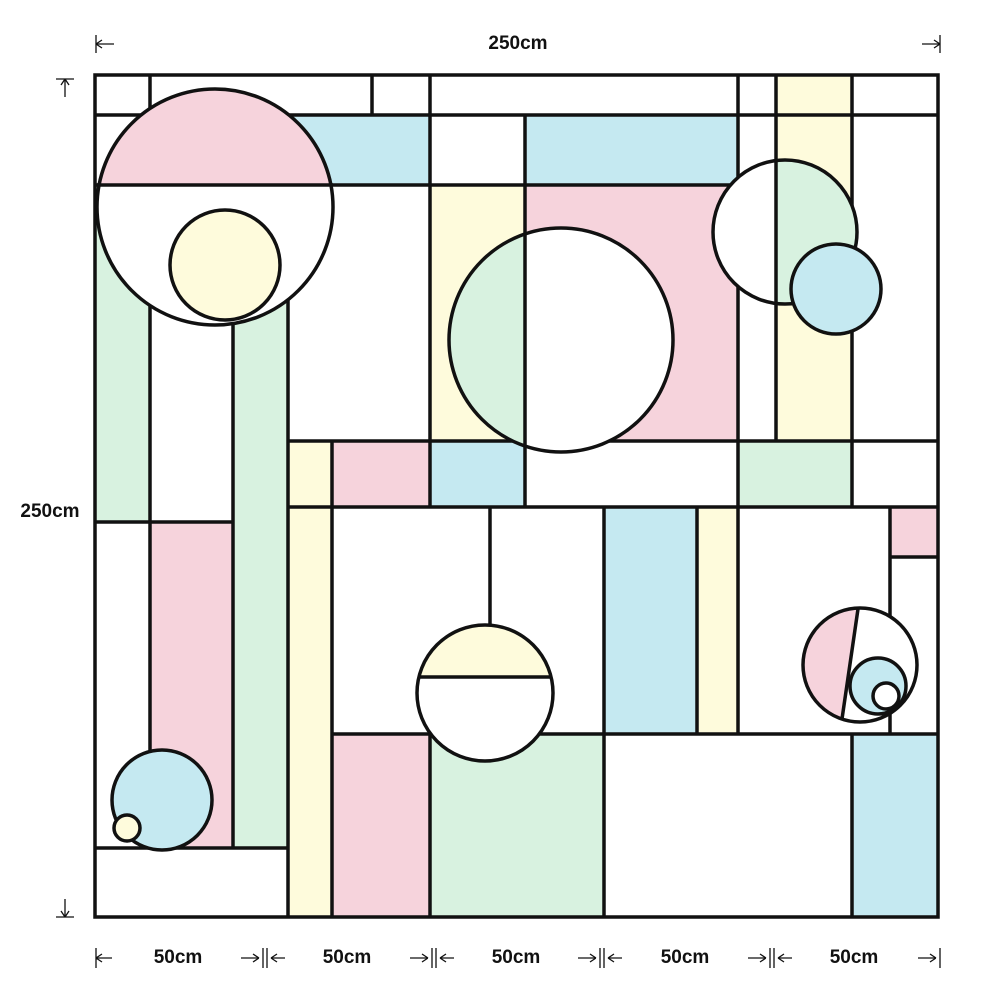 The width and height of the screenshot is (1000, 1001). What do you see at coordinates (49, 511) in the screenshot?
I see `height-label: 250cm` at bounding box center [49, 511].